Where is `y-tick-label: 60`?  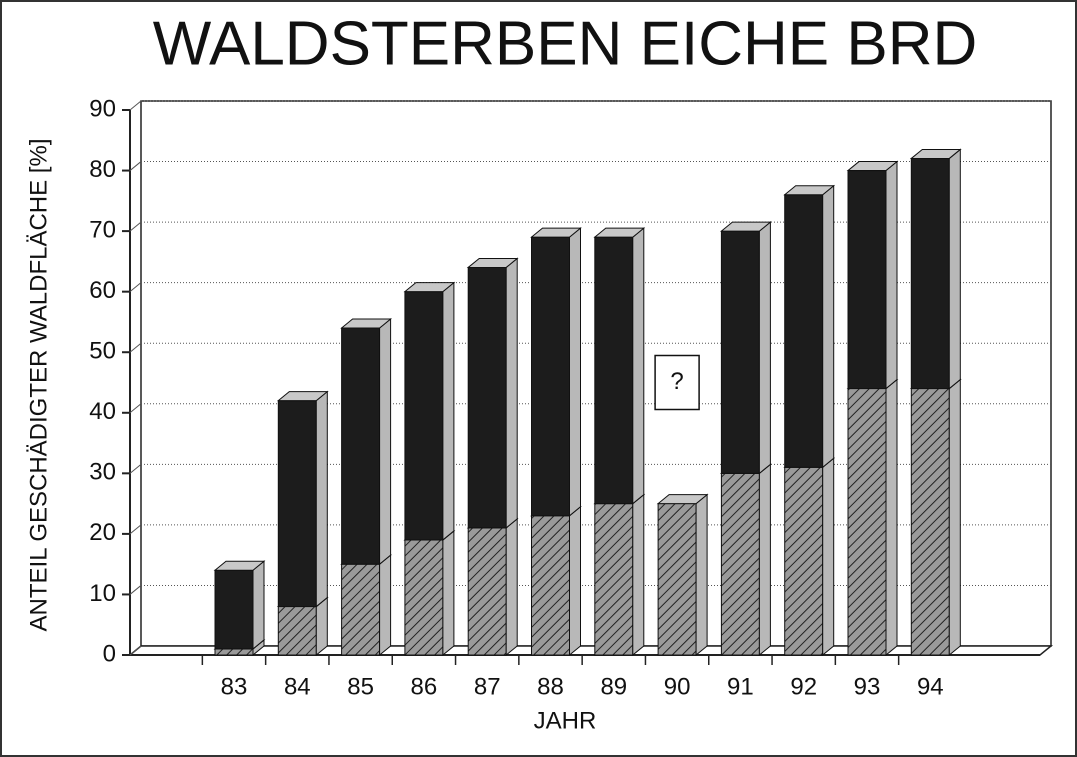
y-tick-label: 60 is located at coordinates (102, 290).